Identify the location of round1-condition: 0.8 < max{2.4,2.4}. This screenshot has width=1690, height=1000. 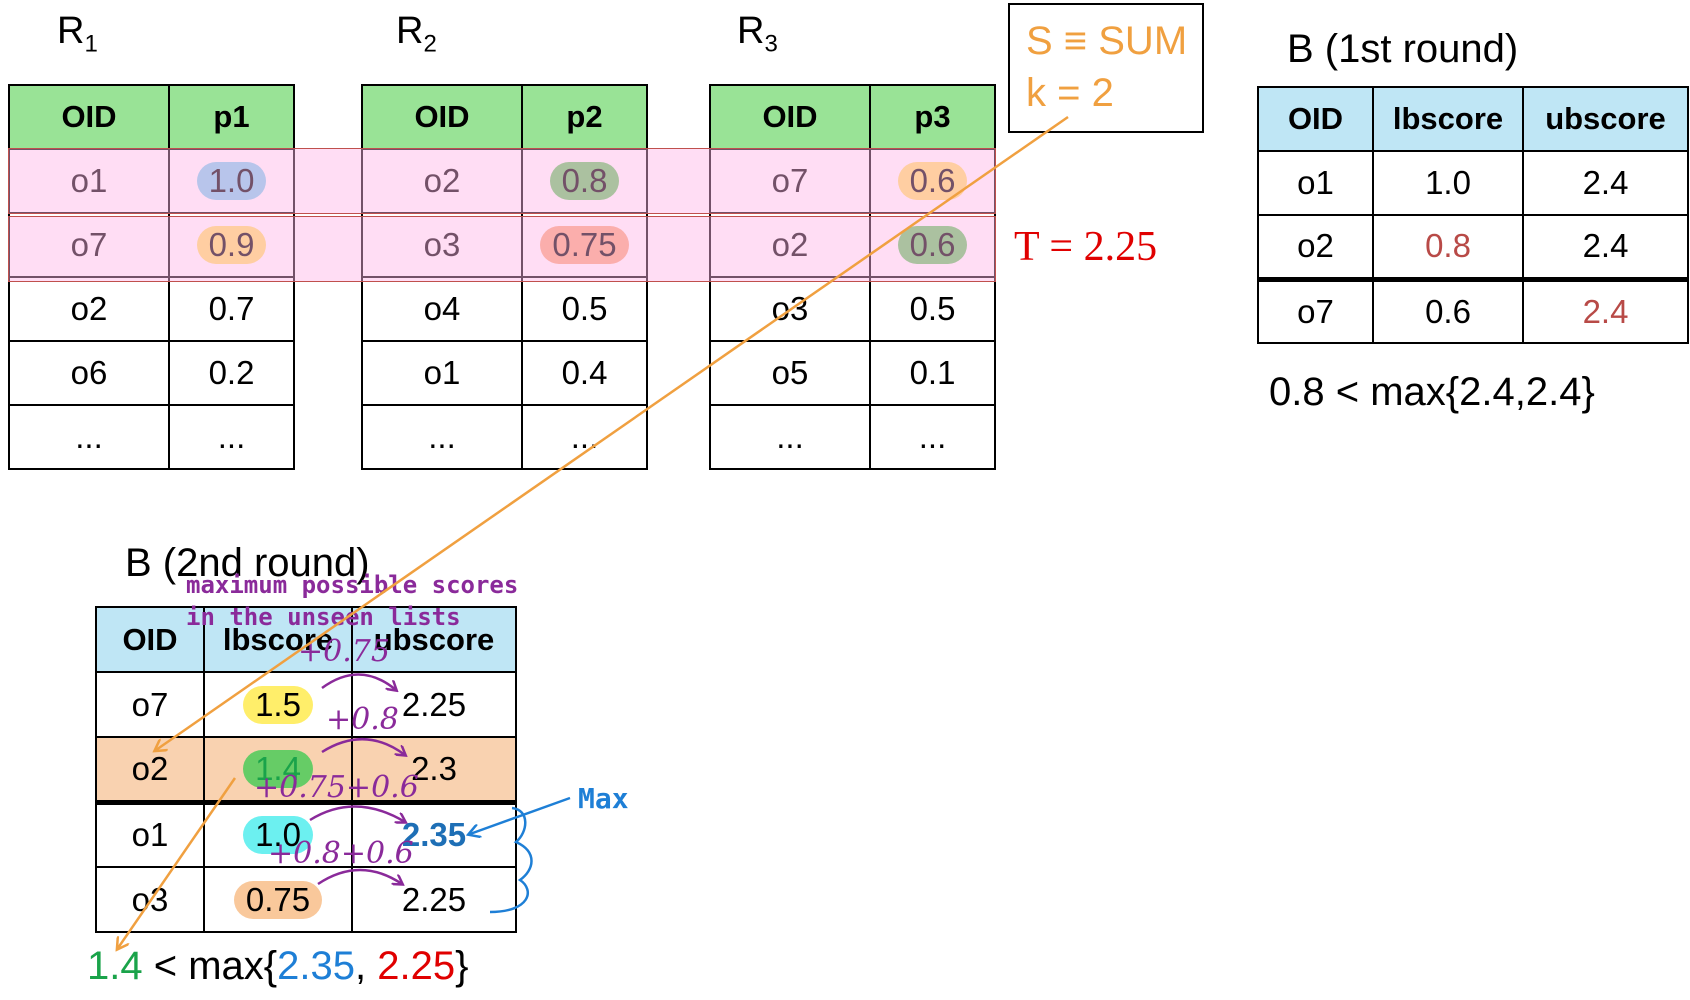
(1432, 392).